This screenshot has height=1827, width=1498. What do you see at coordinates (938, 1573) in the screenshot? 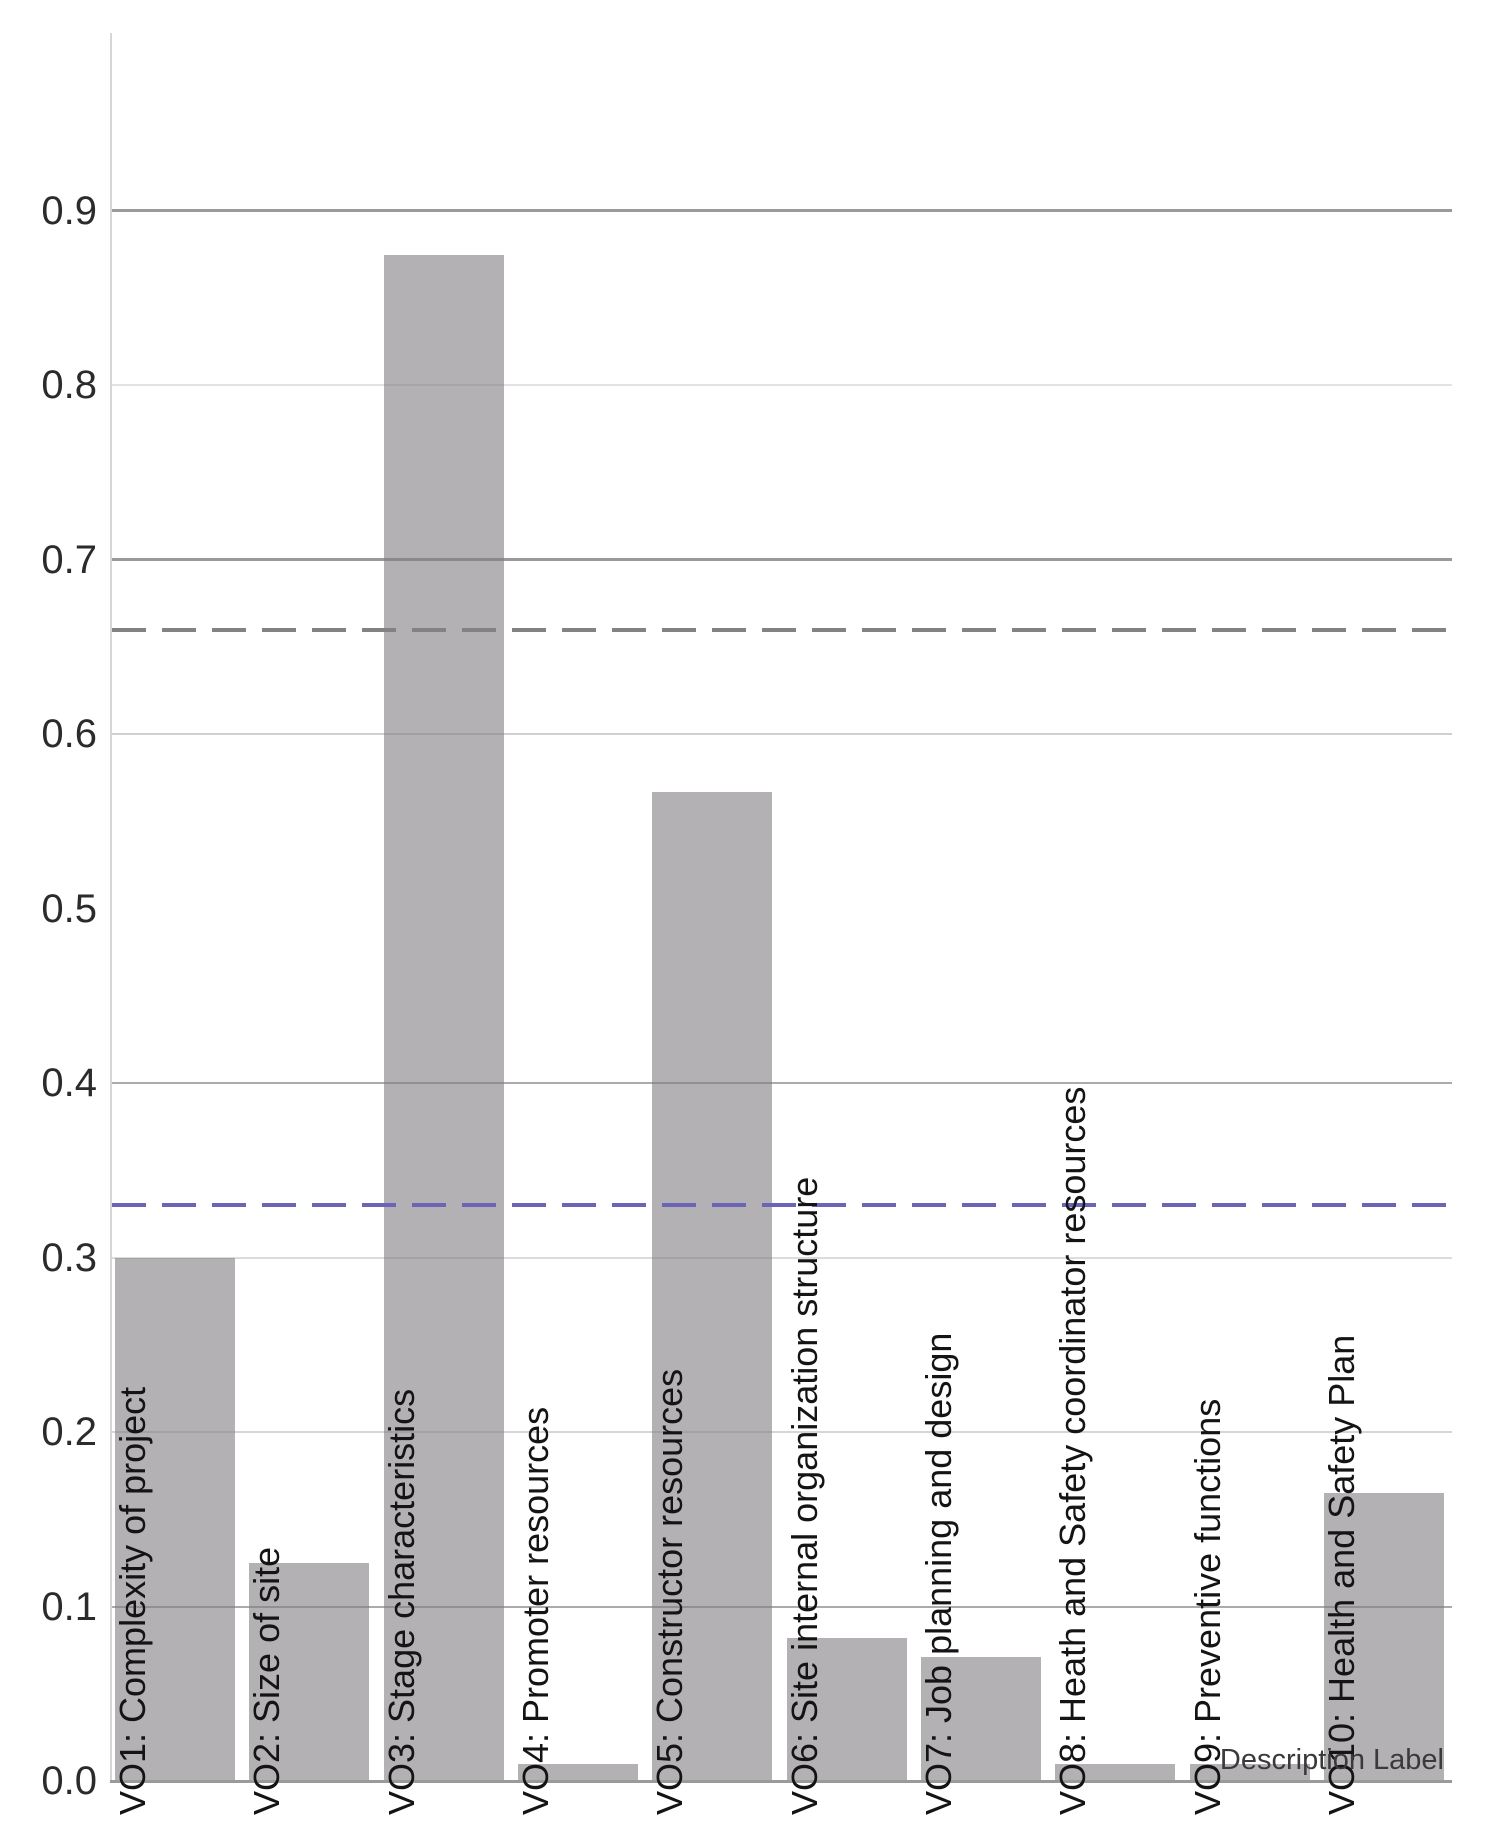
I see `bar-label: VO7: Job planning and design` at bounding box center [938, 1573].